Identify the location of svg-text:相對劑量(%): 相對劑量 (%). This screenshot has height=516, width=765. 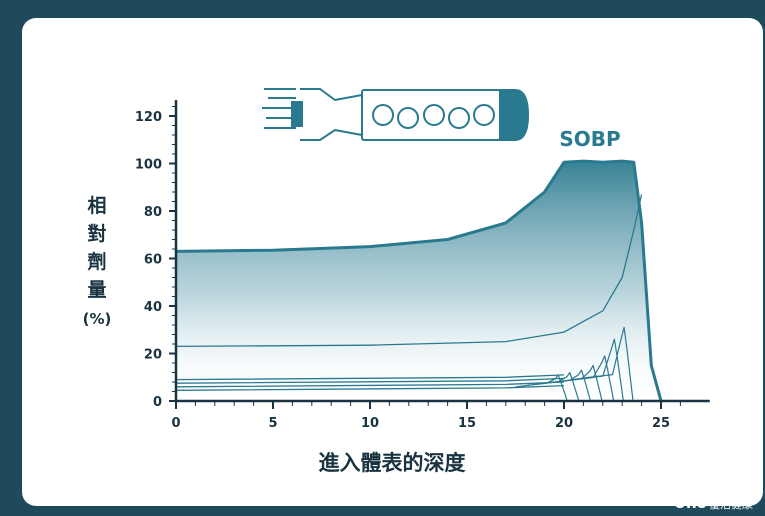
(97, 261).